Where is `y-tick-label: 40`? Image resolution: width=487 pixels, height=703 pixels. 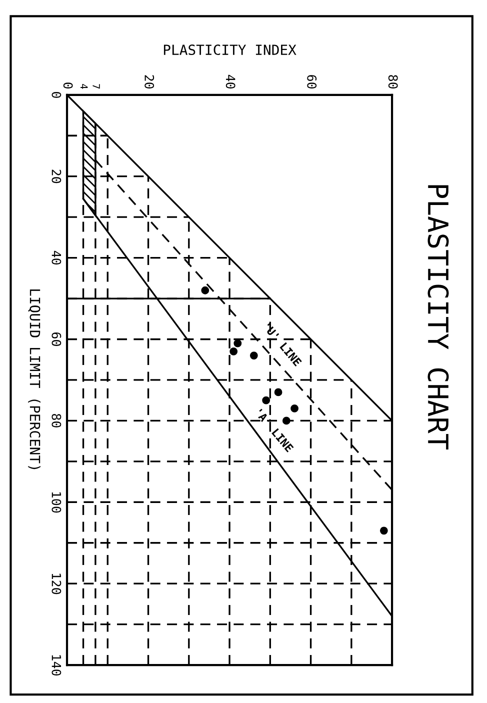
y-tick-label: 40 is located at coordinates (57, 257).